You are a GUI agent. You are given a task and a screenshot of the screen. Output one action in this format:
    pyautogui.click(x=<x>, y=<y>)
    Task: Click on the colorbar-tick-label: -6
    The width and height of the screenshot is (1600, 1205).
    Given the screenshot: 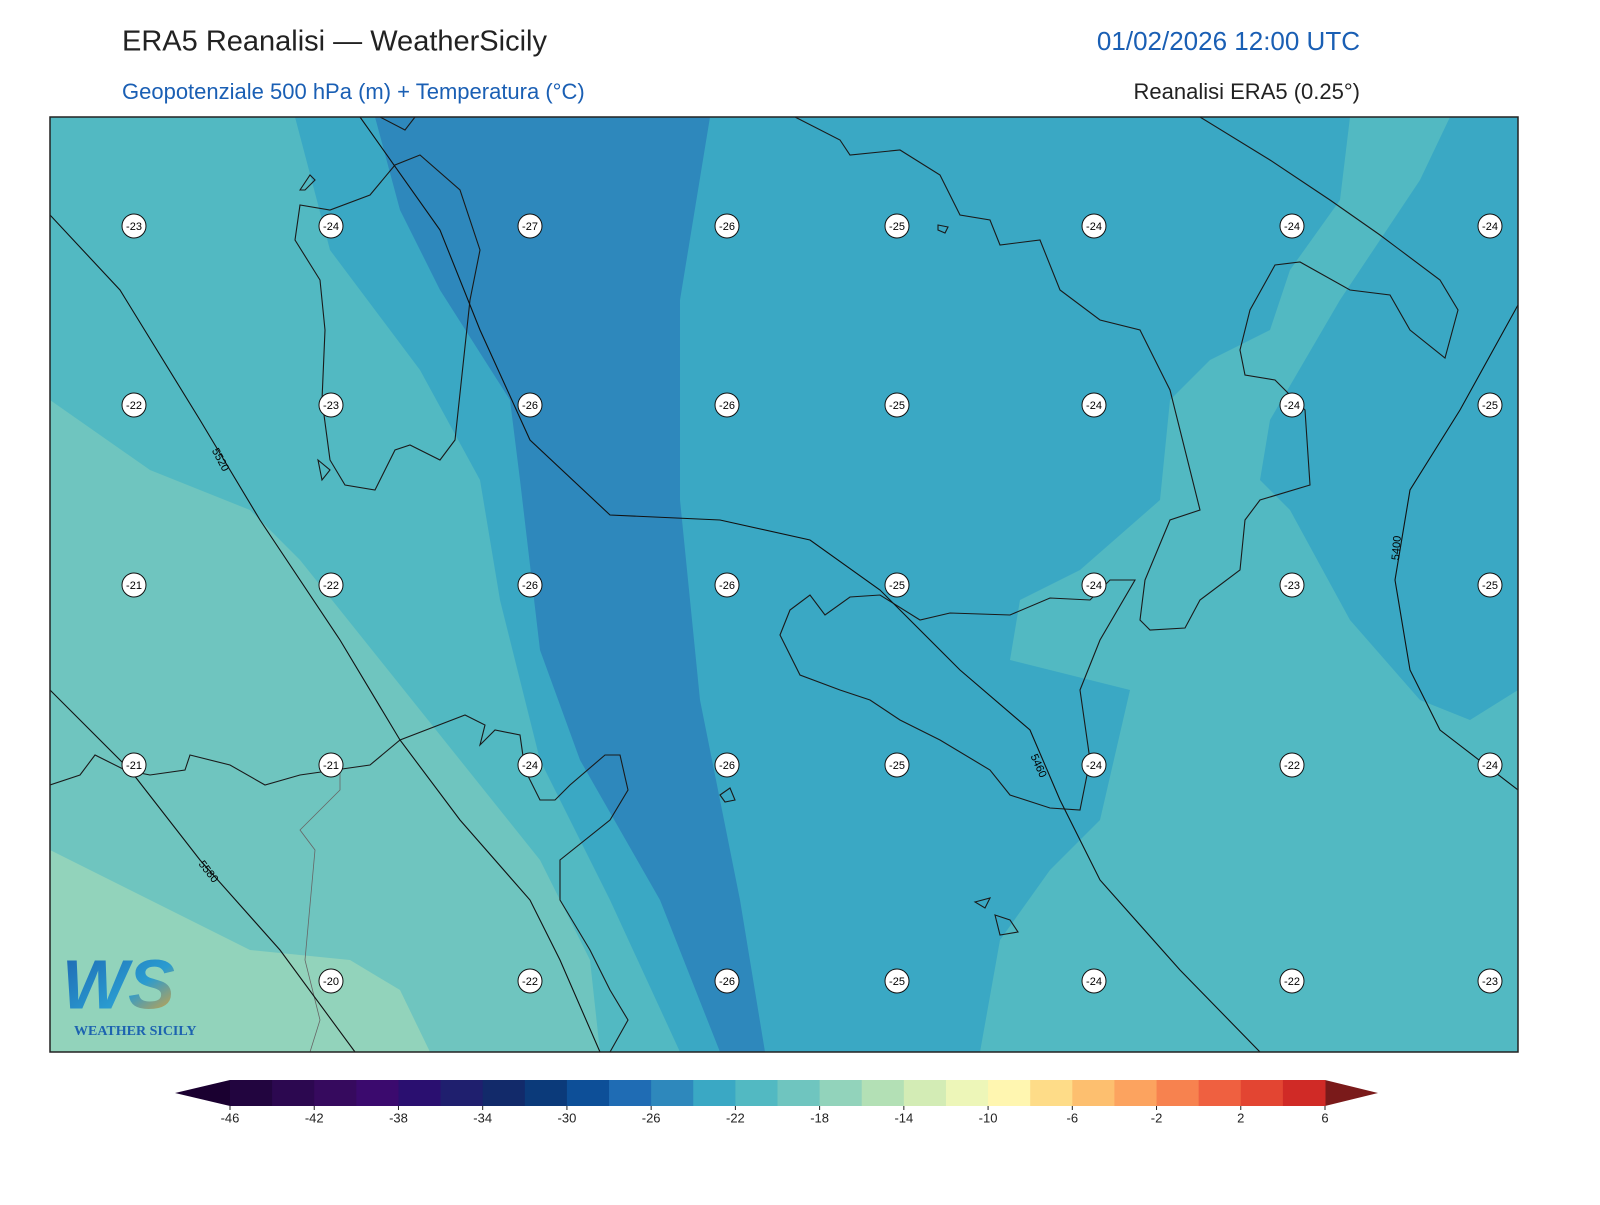 What is the action you would take?
    pyautogui.click(x=1073, y=1117)
    